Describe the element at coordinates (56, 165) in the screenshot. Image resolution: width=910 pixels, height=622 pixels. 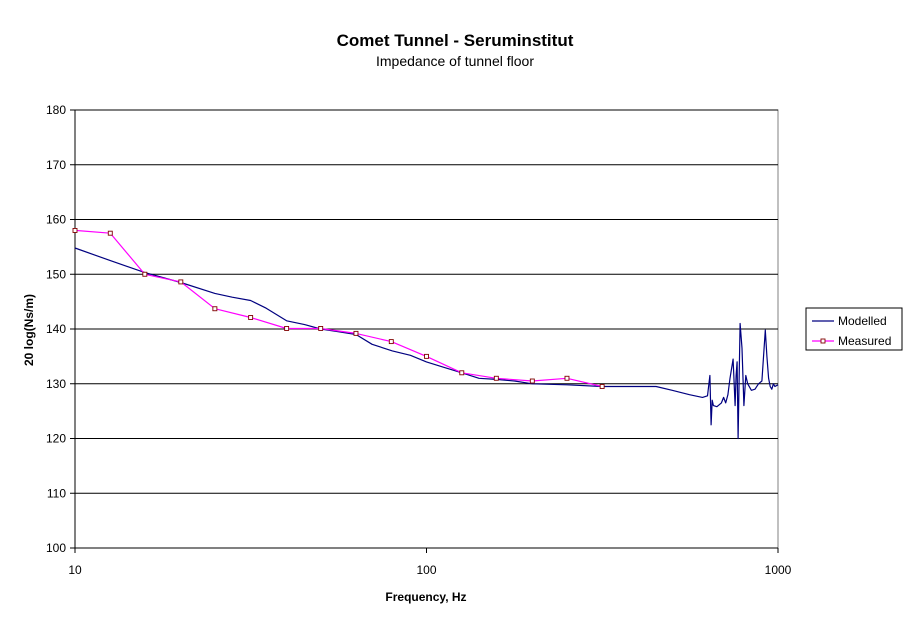
I see `y-tick-label: 170` at that location.